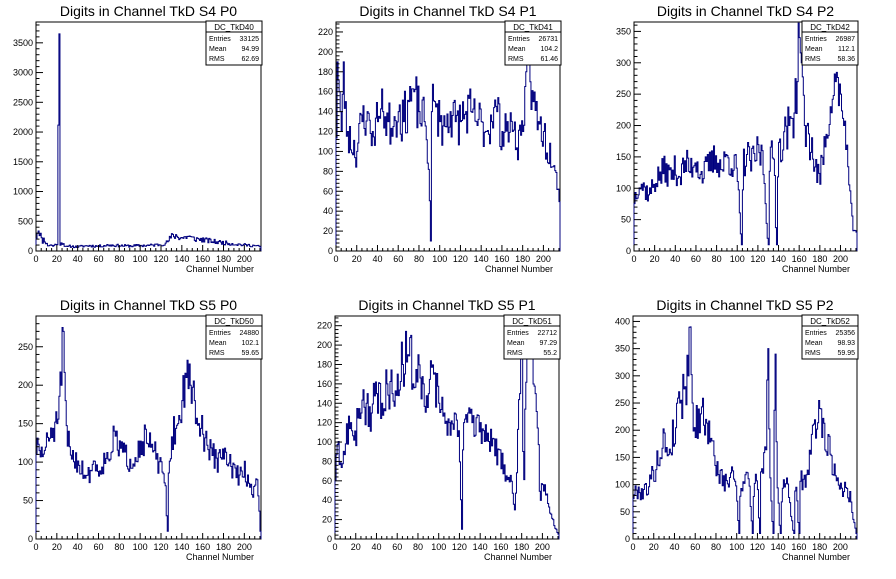 Image resolution: width=896 pixels, height=579 pixels. What do you see at coordinates (234, 321) in the screenshot?
I see `stats-name: DC_TkD50` at bounding box center [234, 321].